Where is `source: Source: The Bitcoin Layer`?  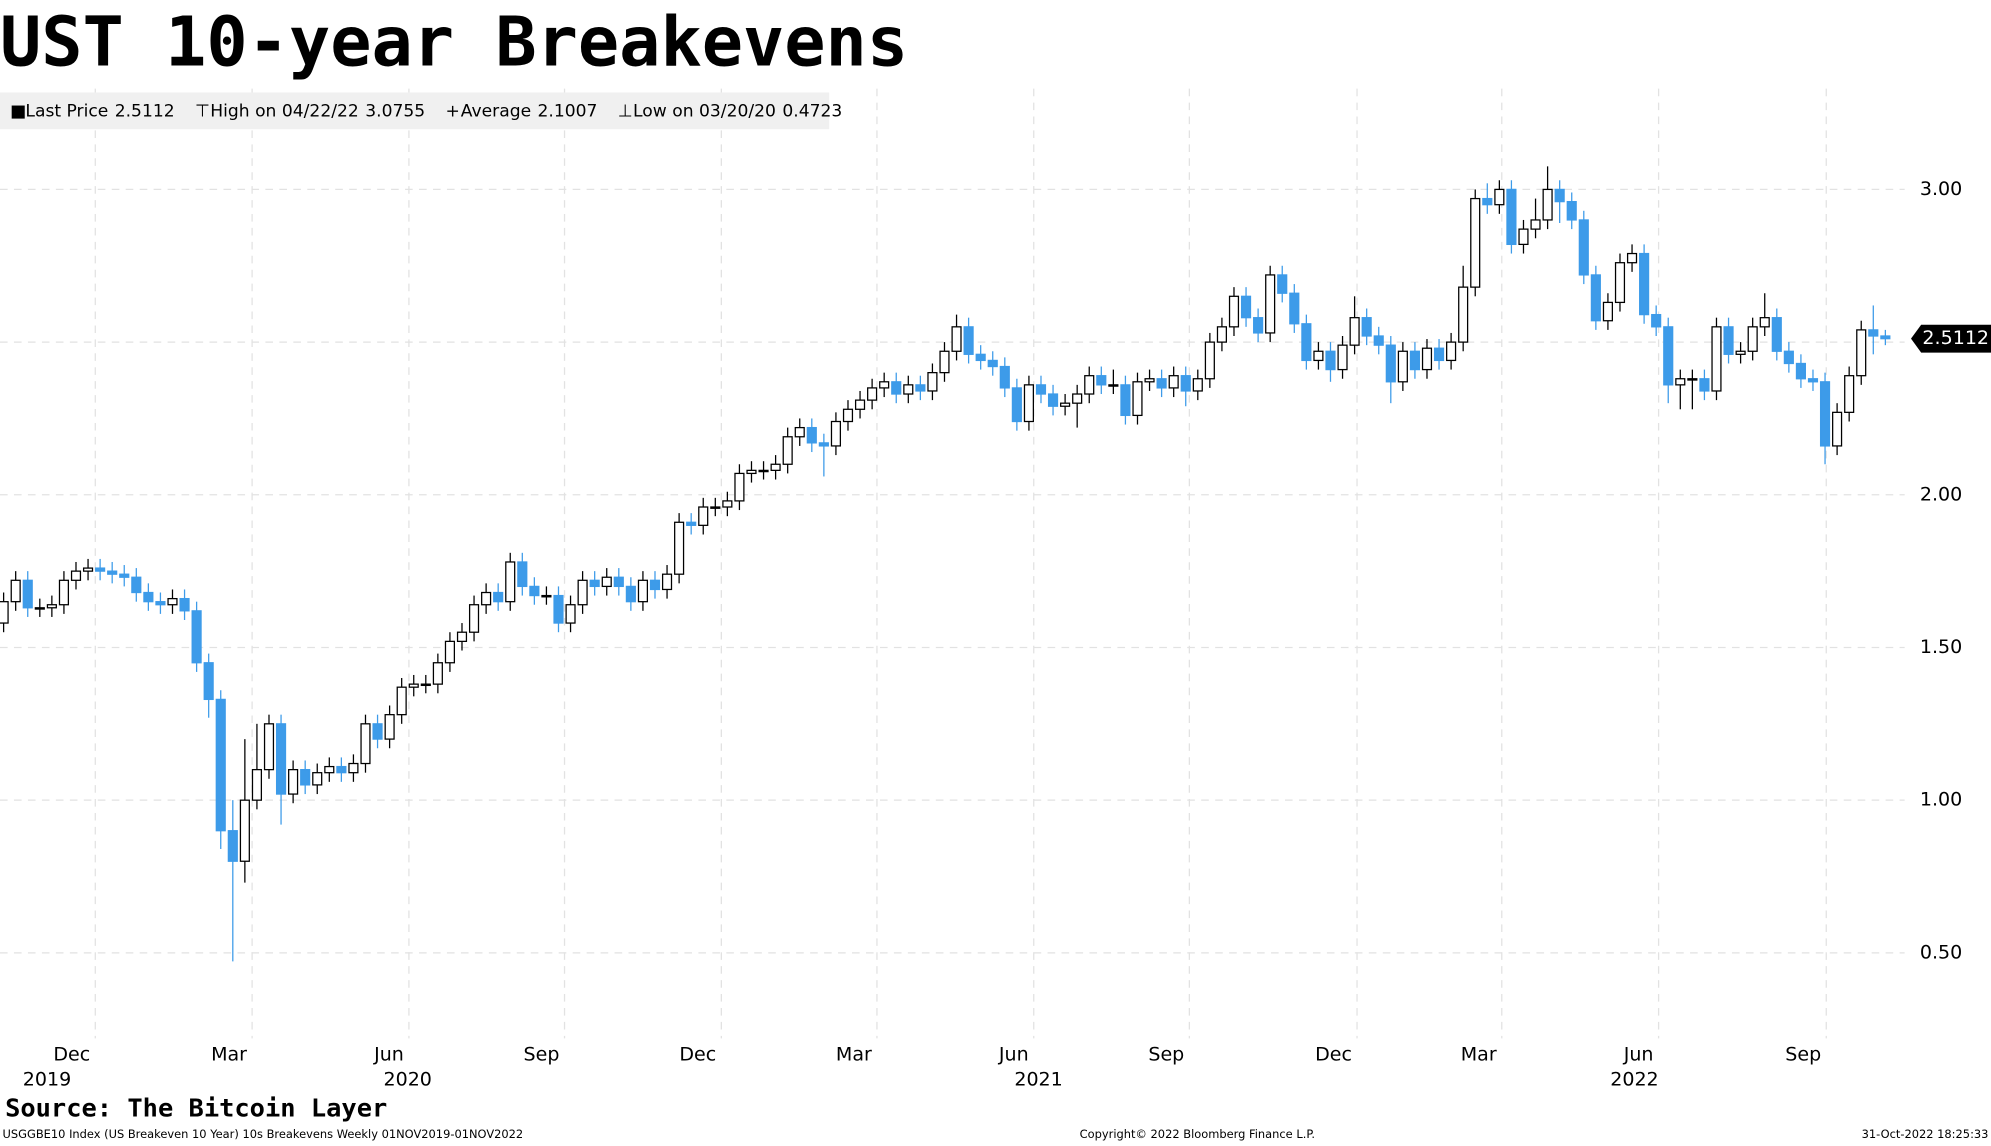
source: Source: The Bitcoin Layer is located at coordinates (196, 1107).